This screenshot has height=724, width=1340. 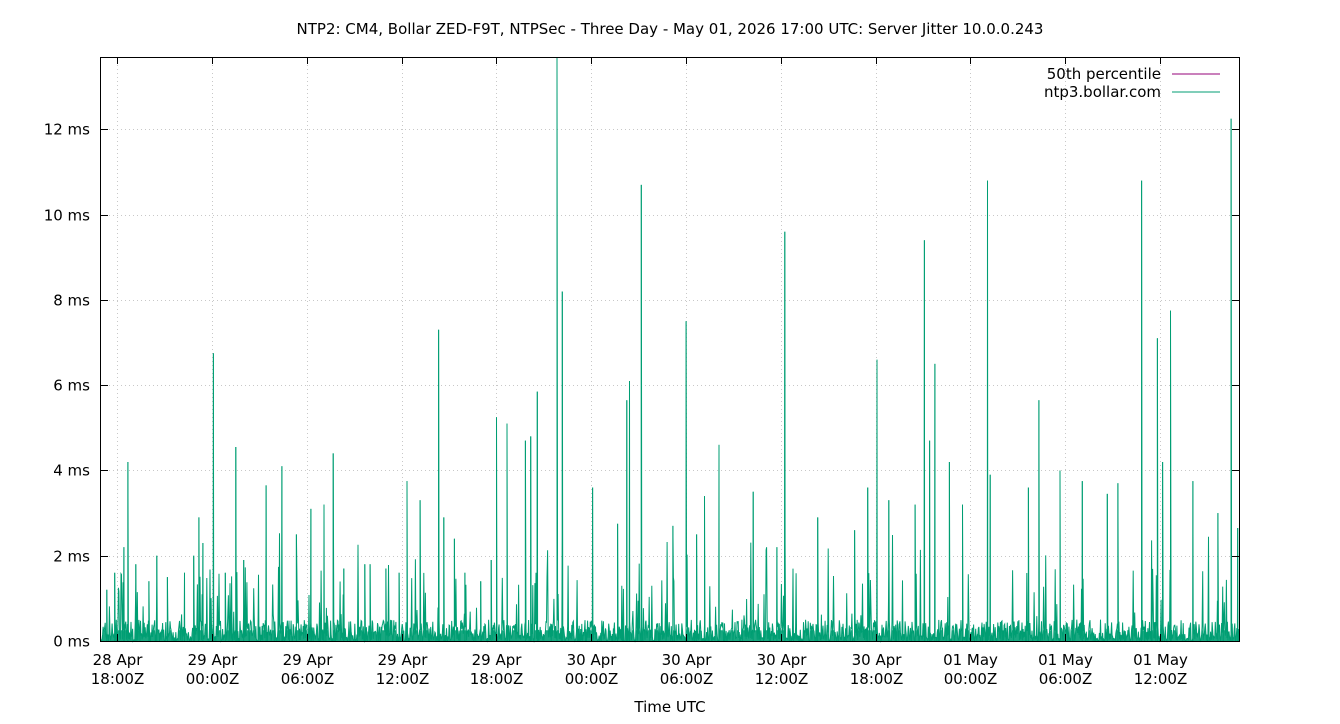 I want to click on y-tick-label: 6 ms, so click(x=71, y=386).